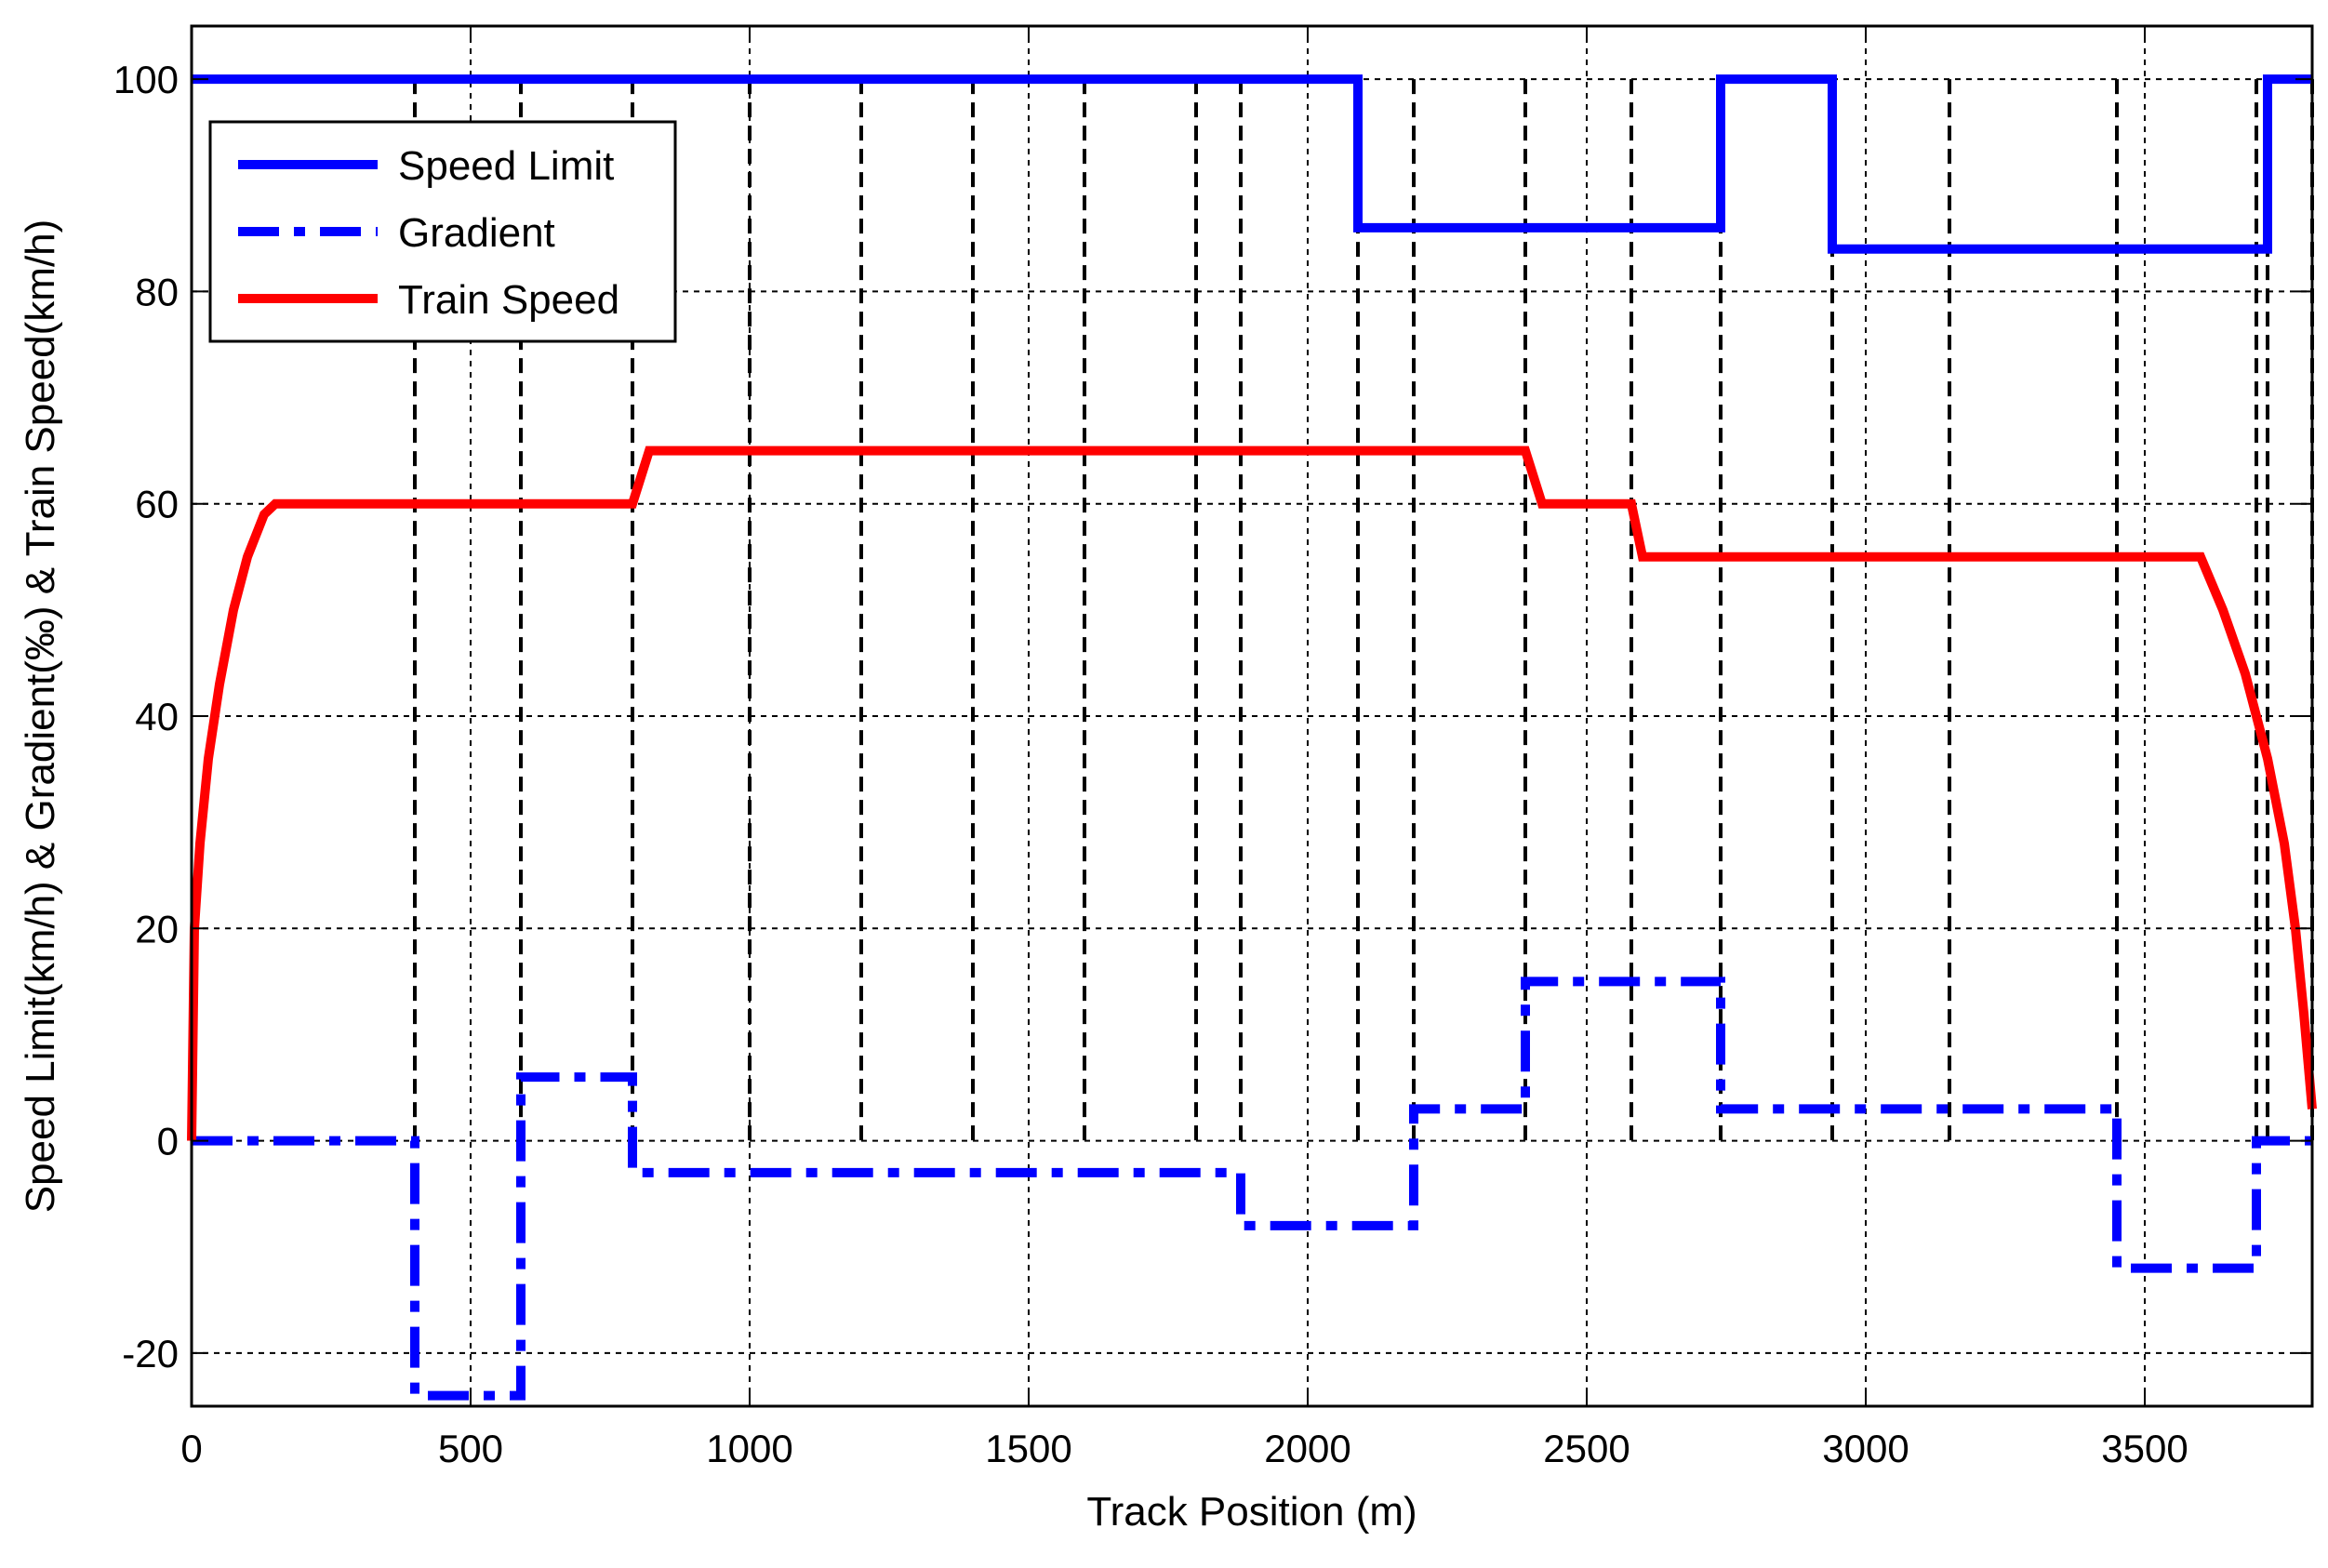  What do you see at coordinates (506, 166) in the screenshot?
I see `legend-label-0: Speed Limit` at bounding box center [506, 166].